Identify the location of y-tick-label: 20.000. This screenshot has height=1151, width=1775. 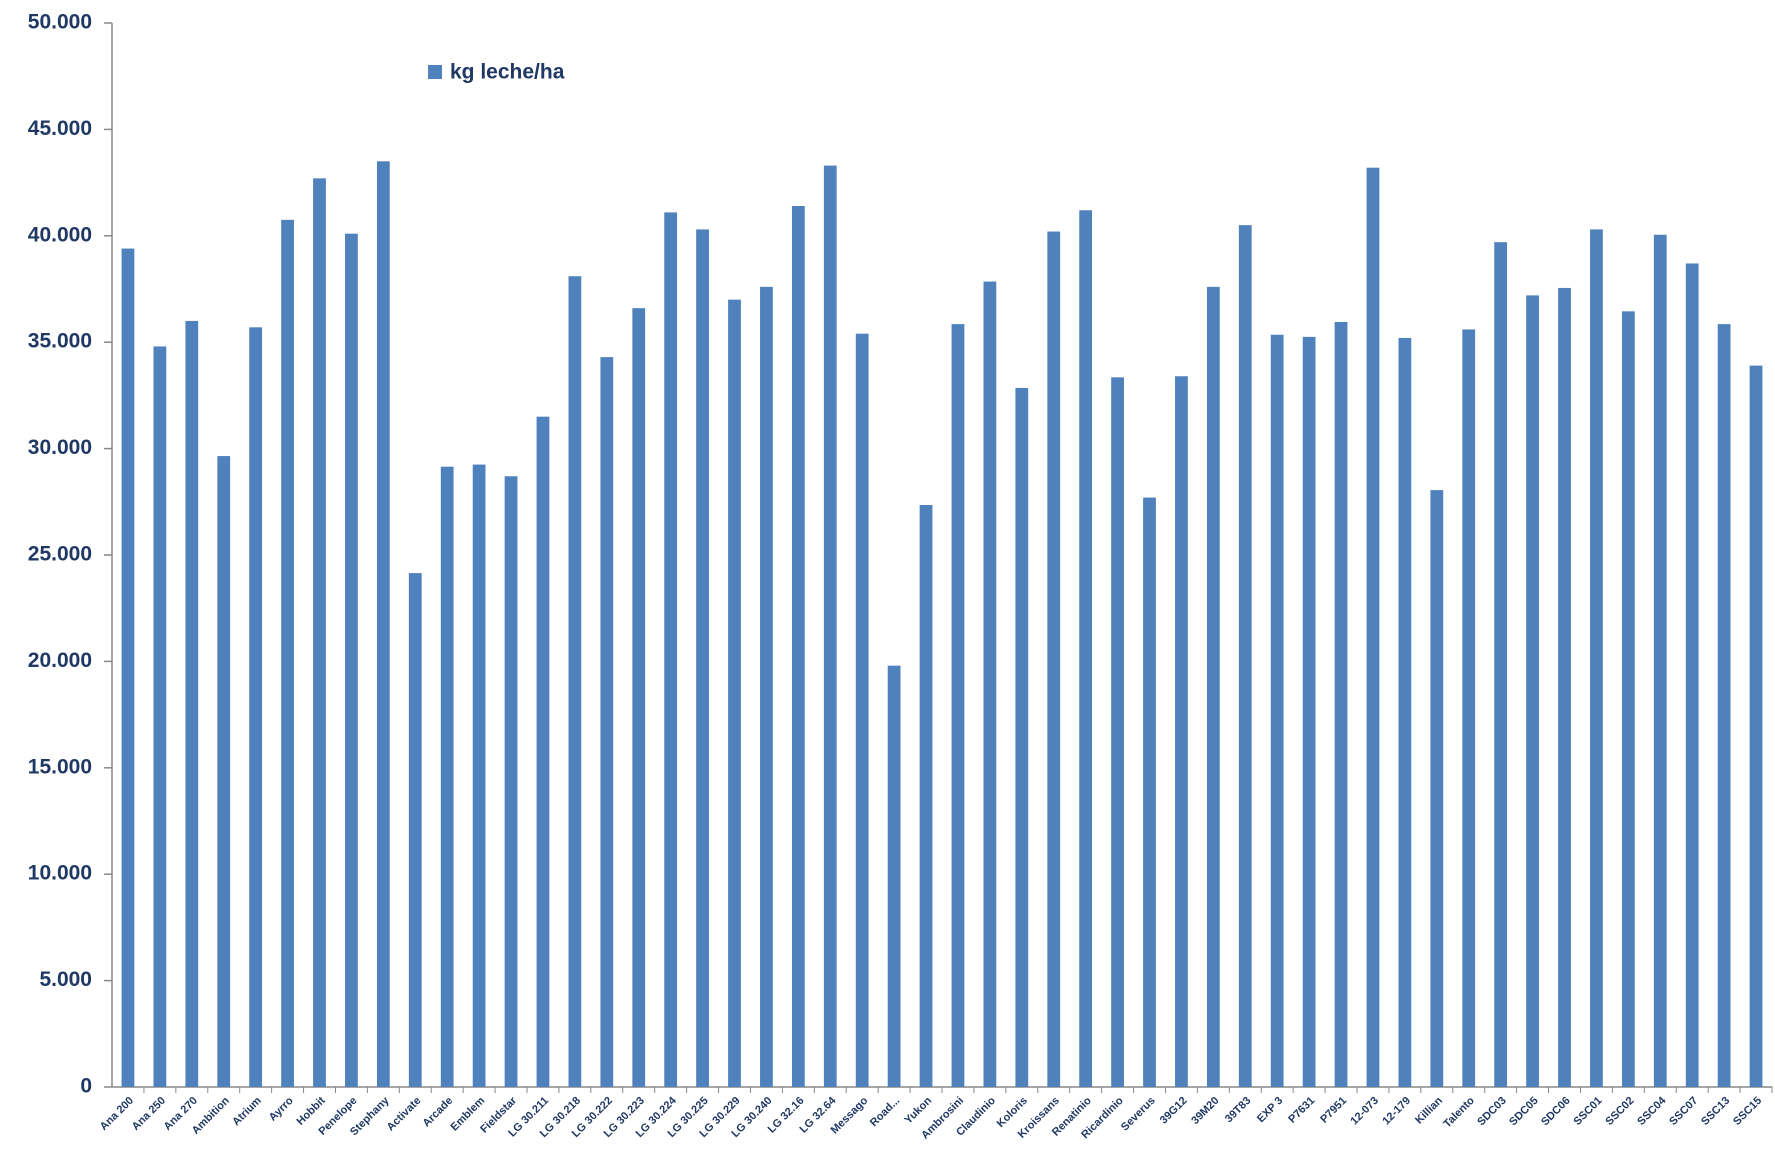
(60, 660).